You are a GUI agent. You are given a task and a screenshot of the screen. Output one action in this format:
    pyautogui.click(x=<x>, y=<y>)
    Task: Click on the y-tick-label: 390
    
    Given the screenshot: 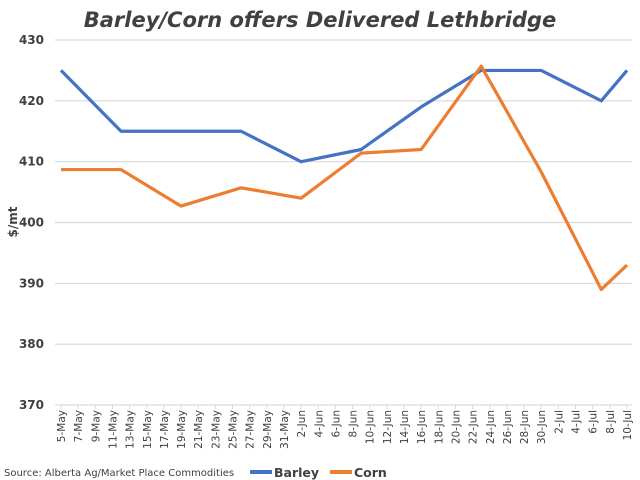 What is the action you would take?
    pyautogui.click(x=31, y=283)
    